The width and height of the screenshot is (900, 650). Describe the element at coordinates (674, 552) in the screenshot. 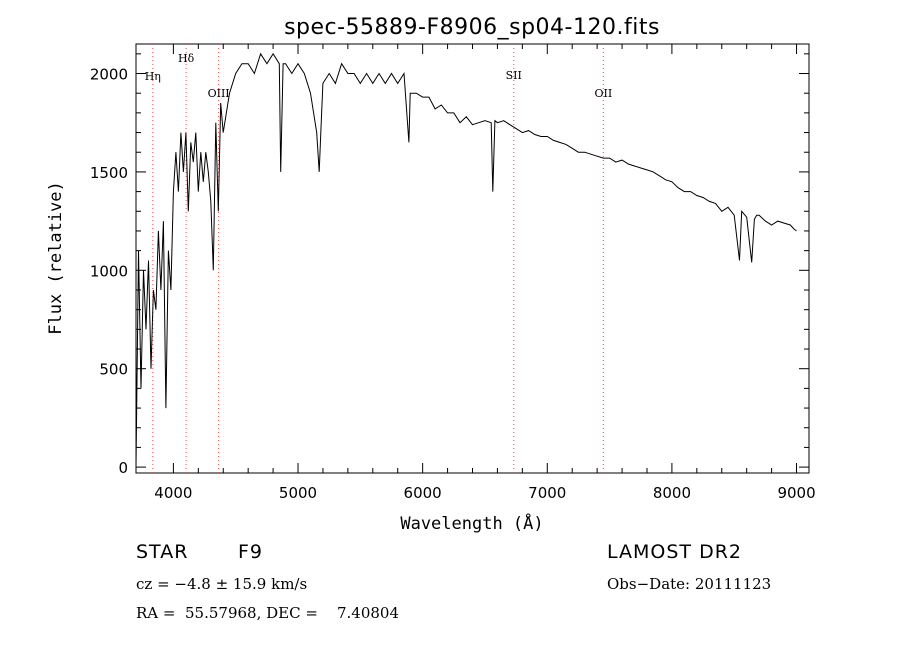

I see `survey-name: LAMOST DR2` at that location.